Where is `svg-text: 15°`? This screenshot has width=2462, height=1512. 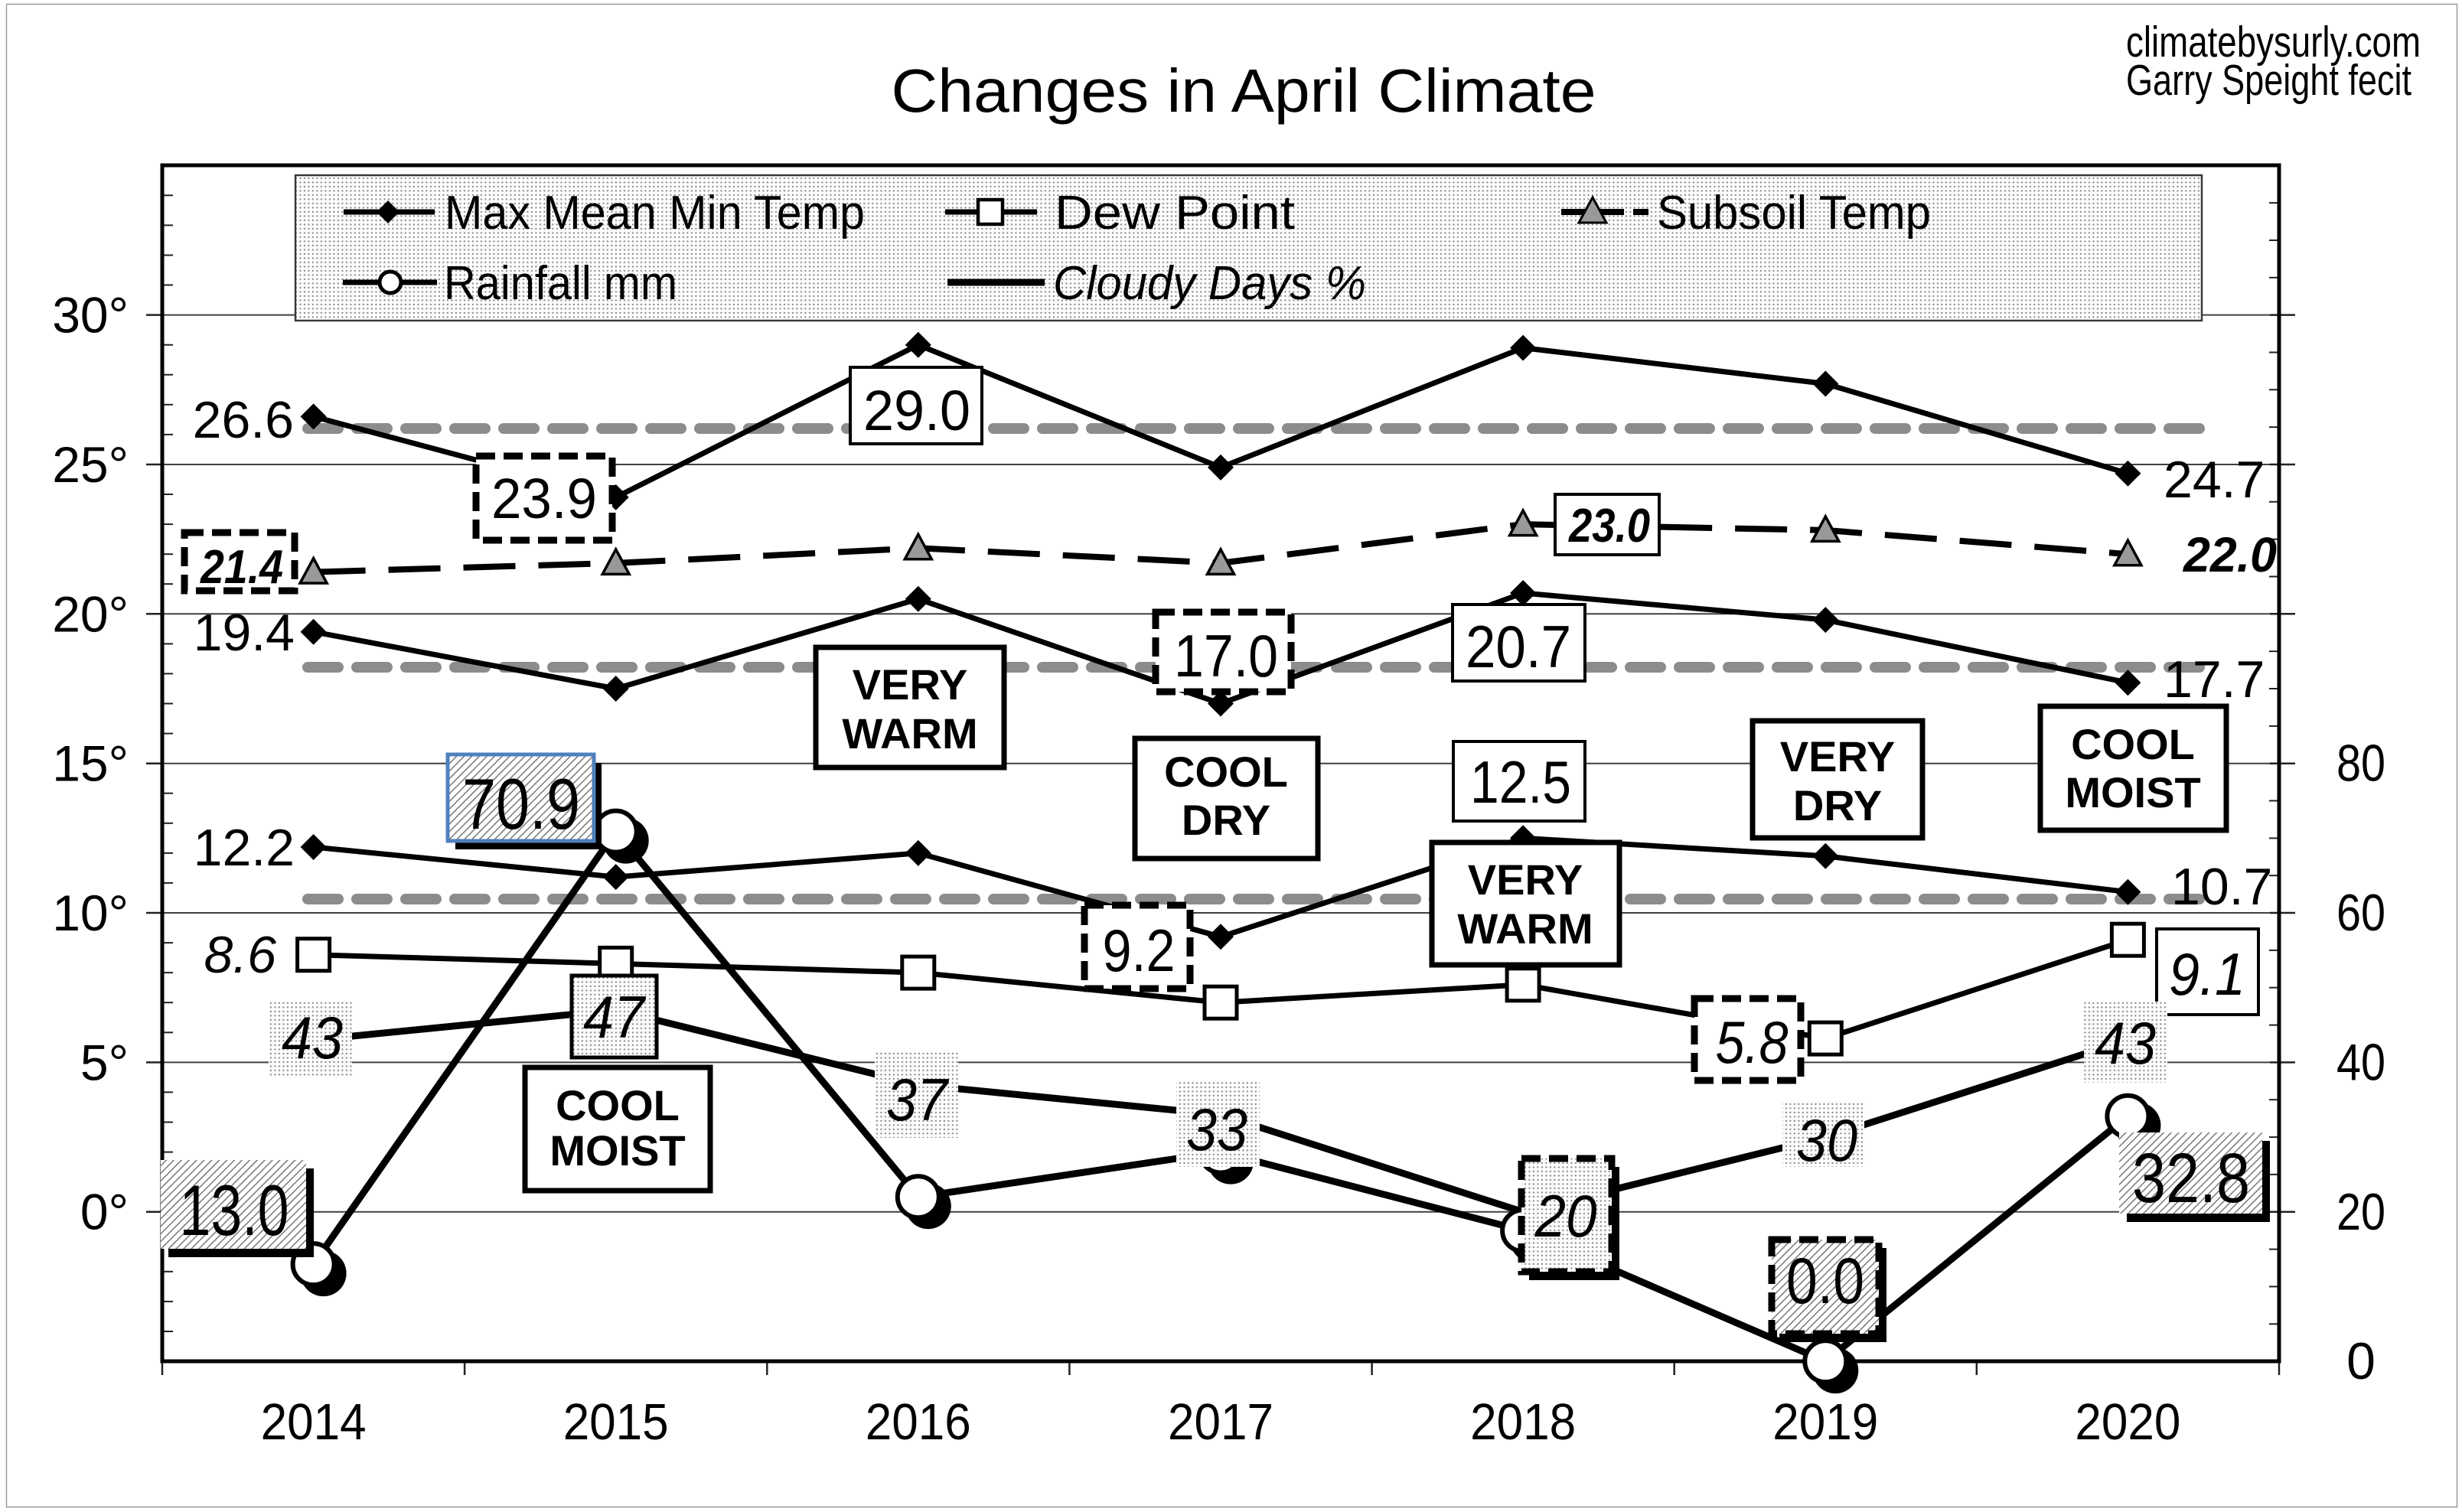
svg-text: 15° is located at coordinates (90, 763).